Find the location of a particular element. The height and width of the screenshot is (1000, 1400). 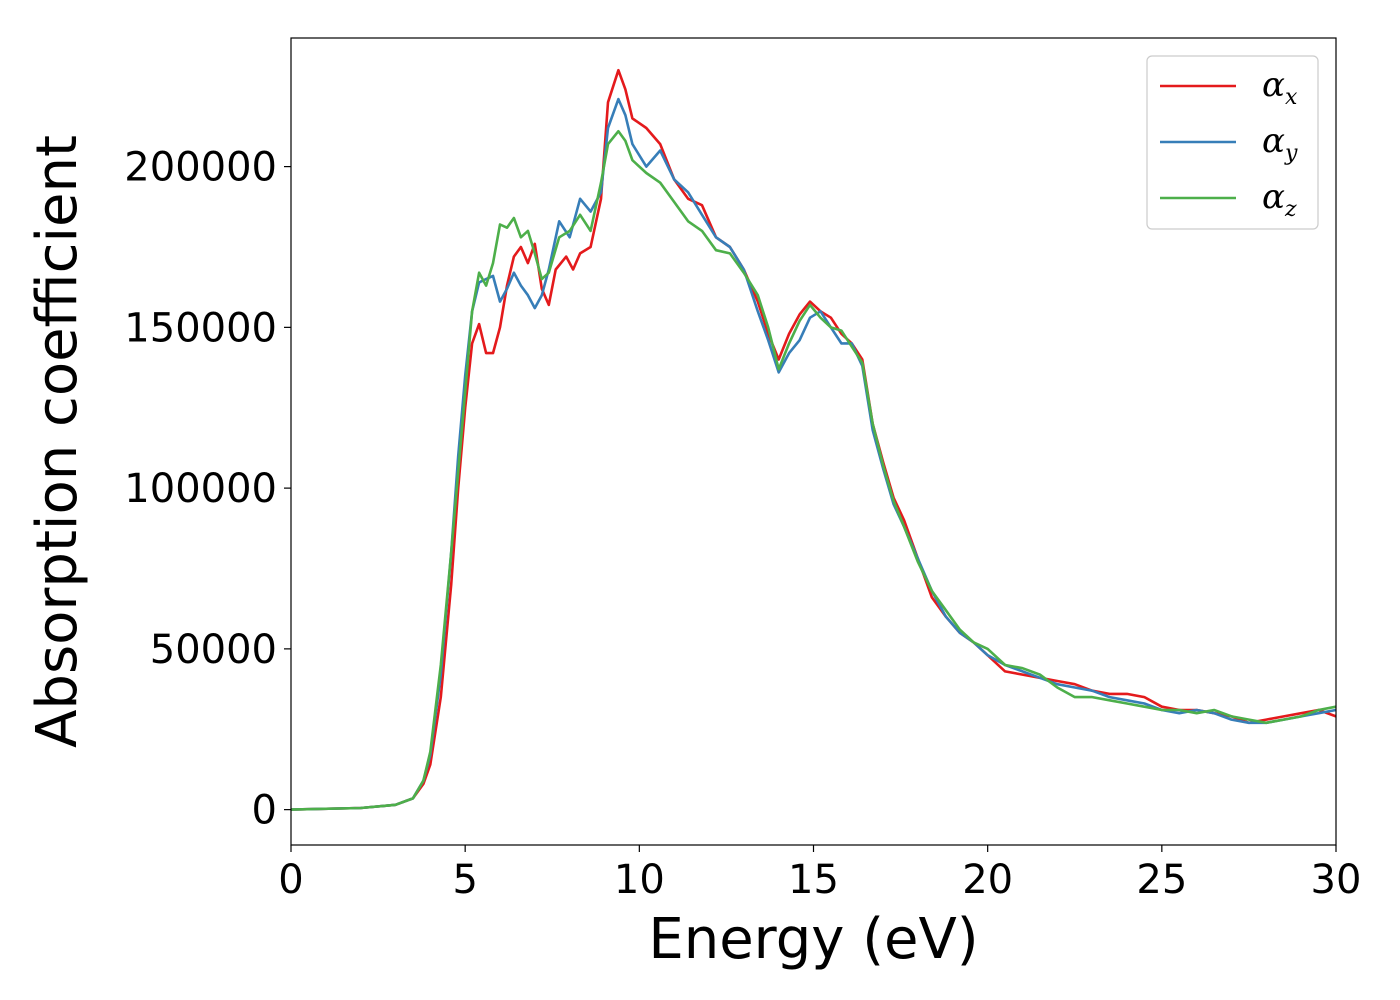

x-tick-label: 30 is located at coordinates (1336, 880).